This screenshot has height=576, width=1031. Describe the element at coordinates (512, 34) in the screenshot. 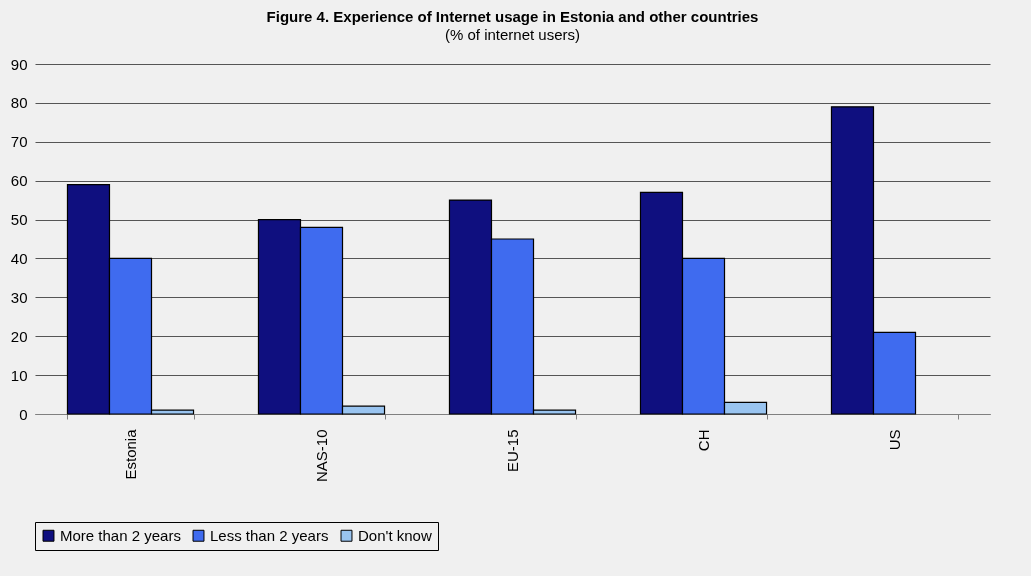

I see `chart-subtitle: (% of internet users)` at that location.